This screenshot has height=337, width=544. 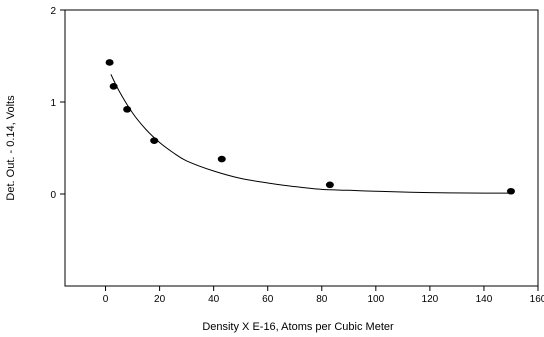 What do you see at coordinates (268, 299) in the screenshot?
I see `x-tick-label: 60` at bounding box center [268, 299].